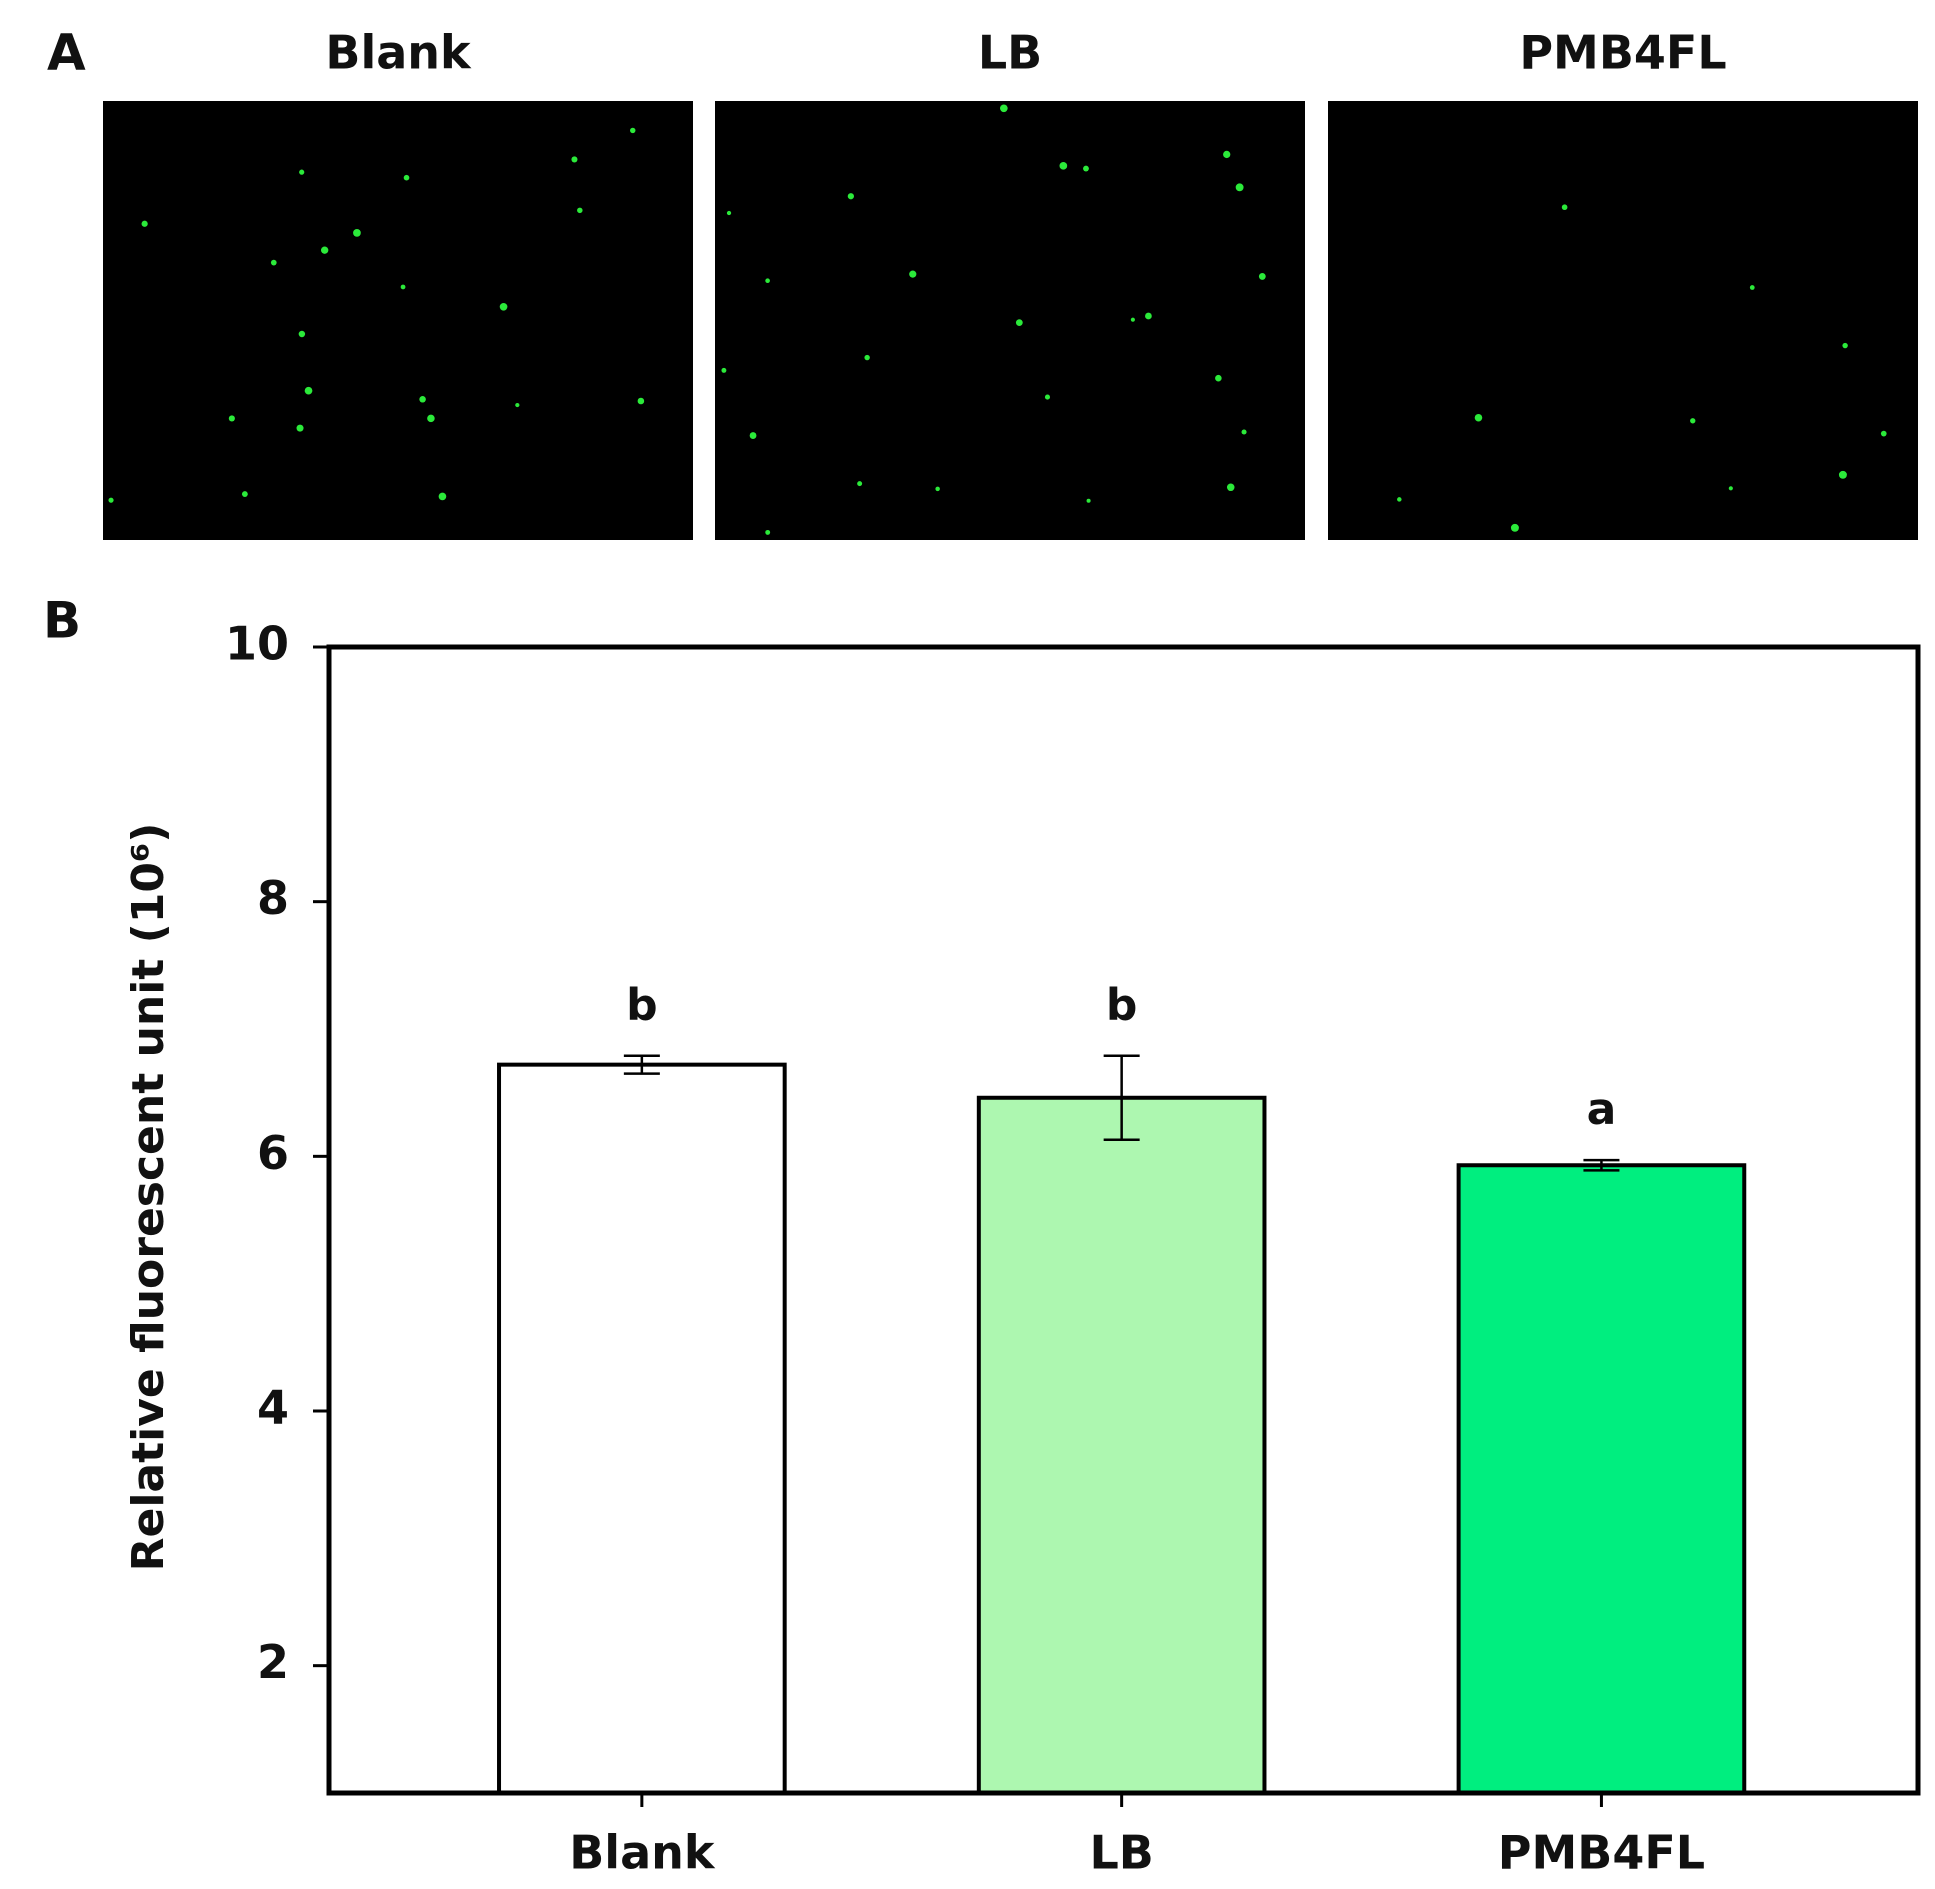 The width and height of the screenshot is (1935, 1889). Describe the element at coordinates (1622, 53) in the screenshot. I see `image-title: PMB4FL` at that location.